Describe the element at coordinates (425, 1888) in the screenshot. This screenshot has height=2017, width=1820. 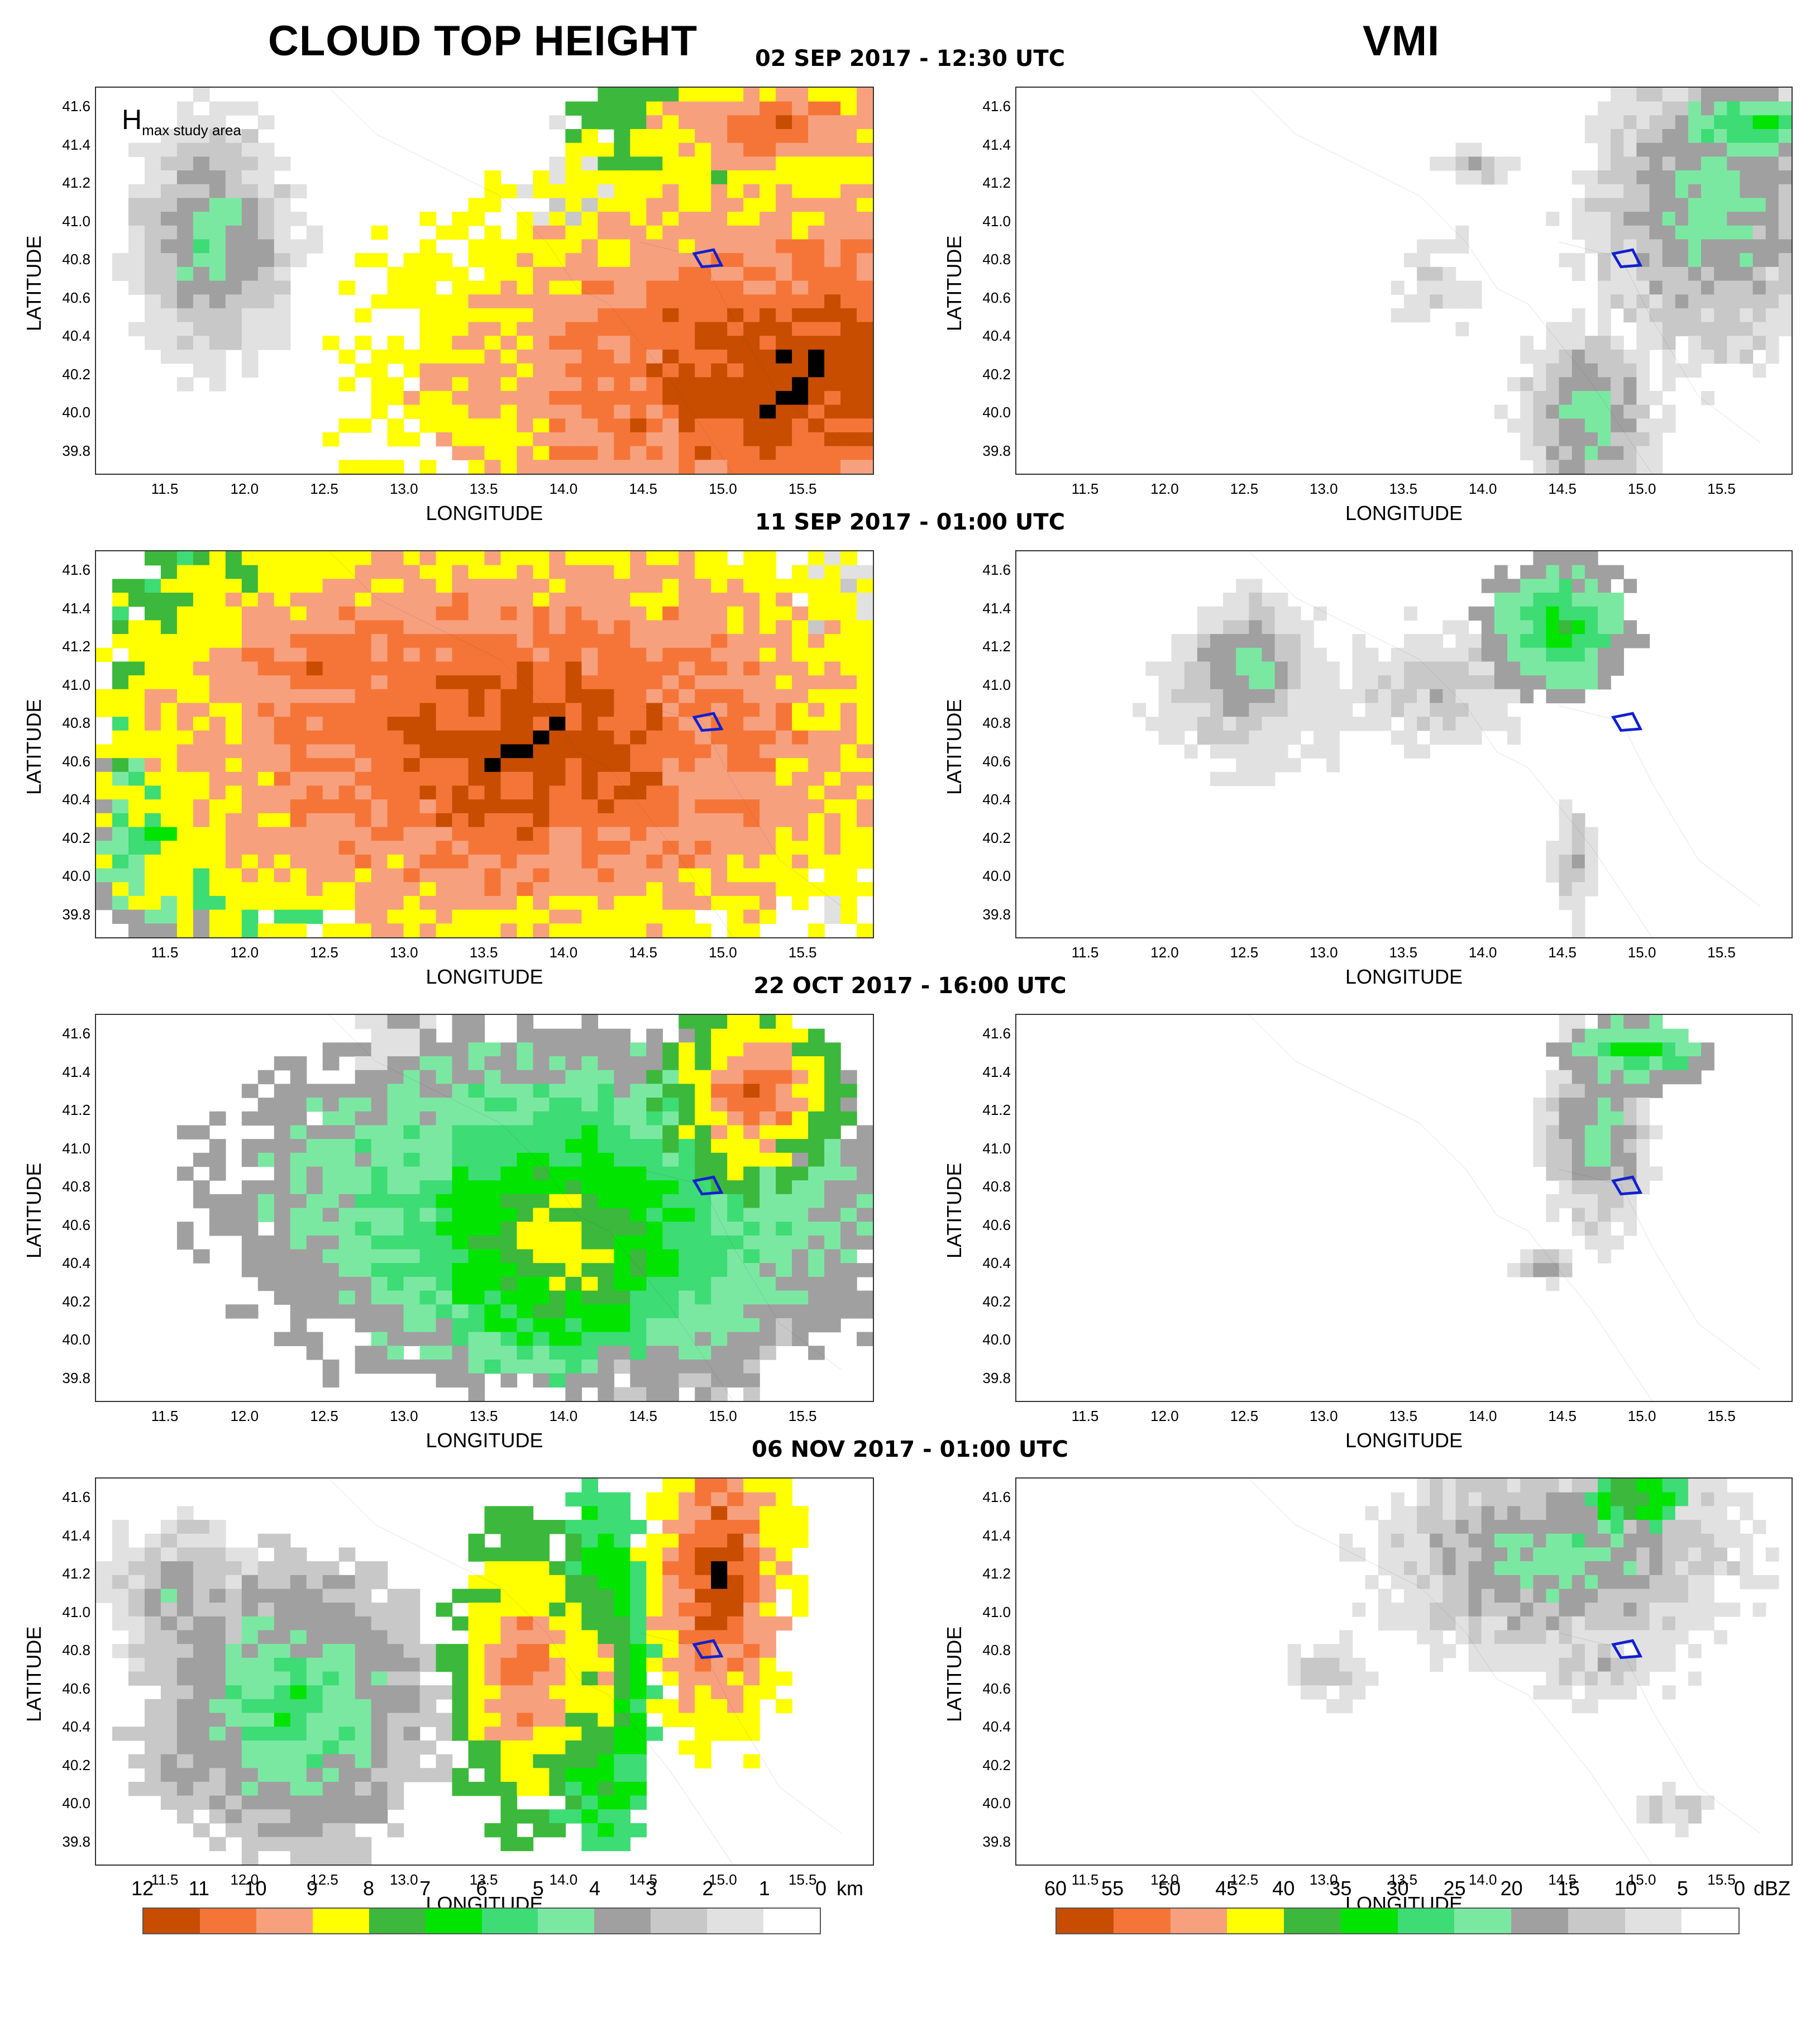
I see `colorbar-tick-label: 7` at that location.